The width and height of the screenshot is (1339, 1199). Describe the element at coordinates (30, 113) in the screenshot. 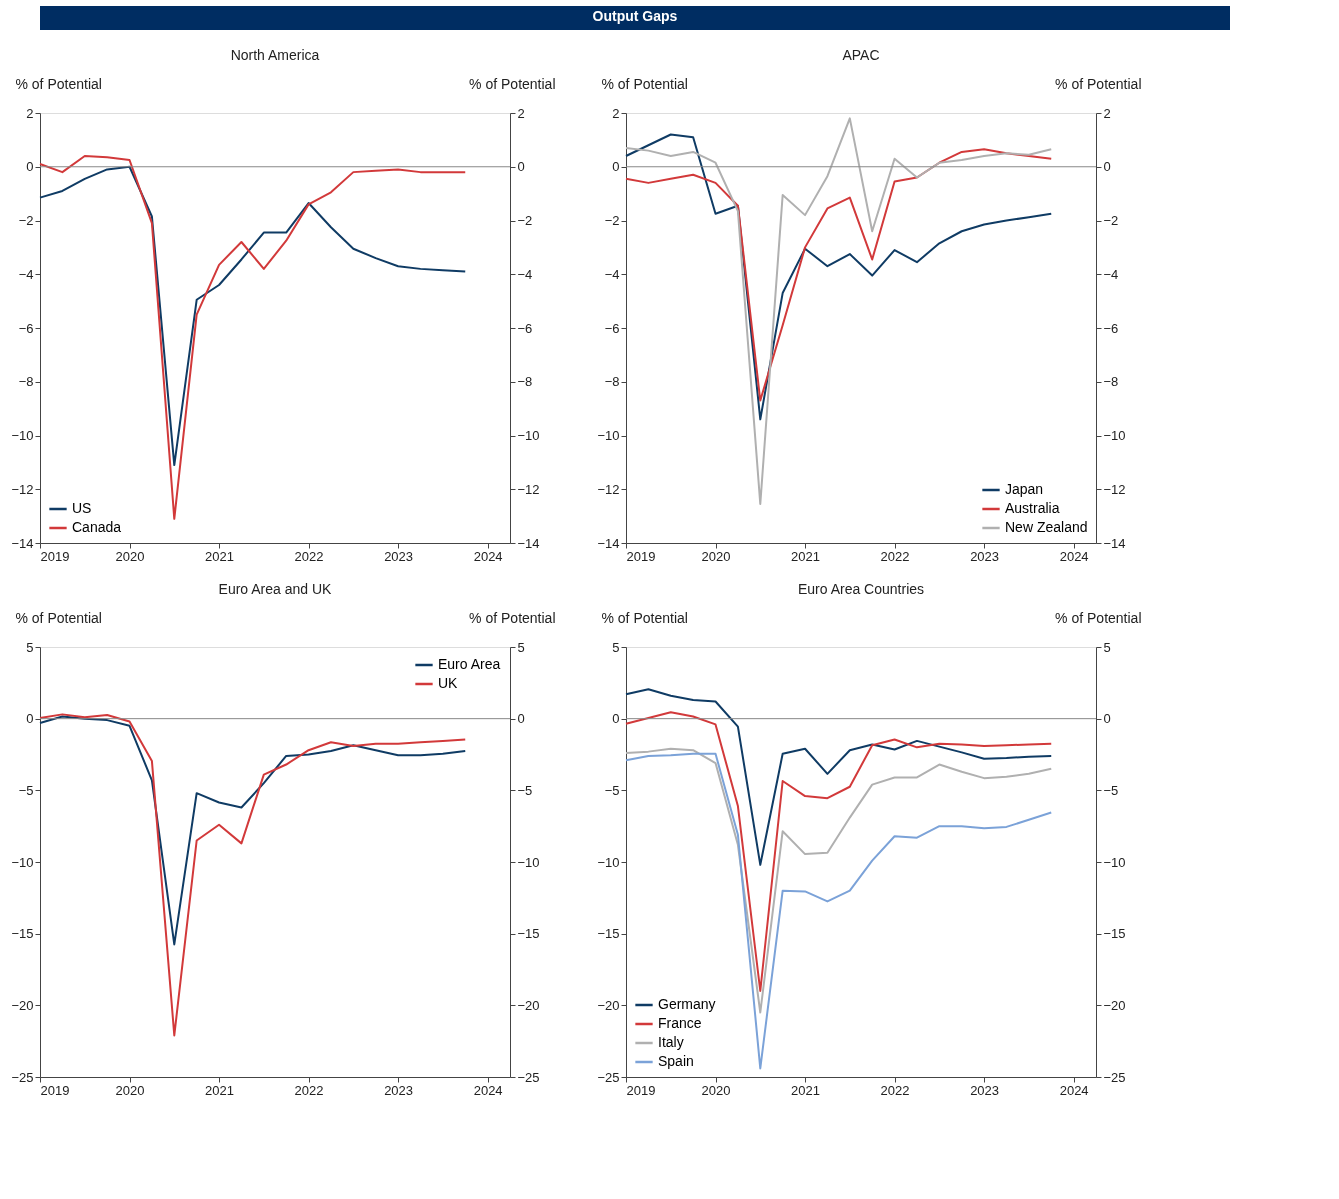

I see `y-tick-label: 2` at that location.